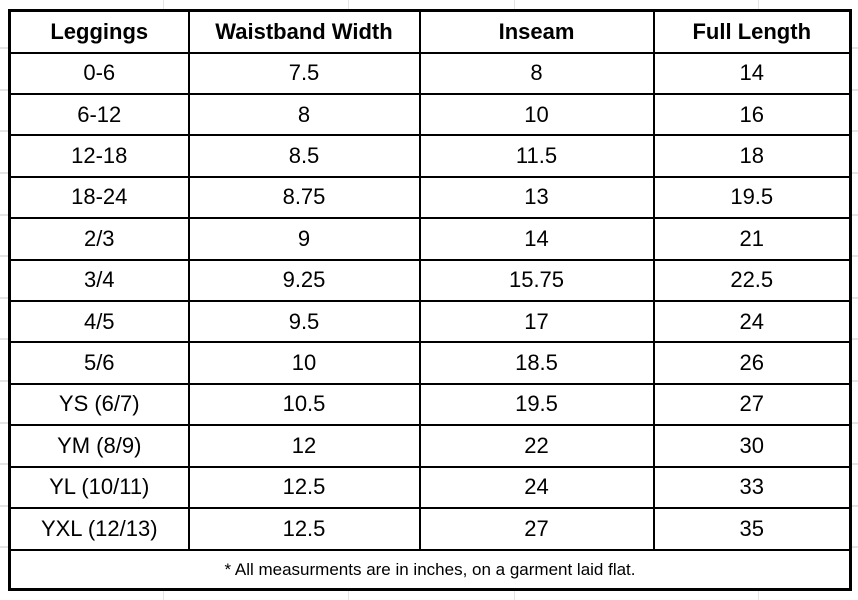 The width and height of the screenshot is (858, 600). Describe the element at coordinates (752, 31) in the screenshot. I see `column-header-full-length: Full Length` at that location.